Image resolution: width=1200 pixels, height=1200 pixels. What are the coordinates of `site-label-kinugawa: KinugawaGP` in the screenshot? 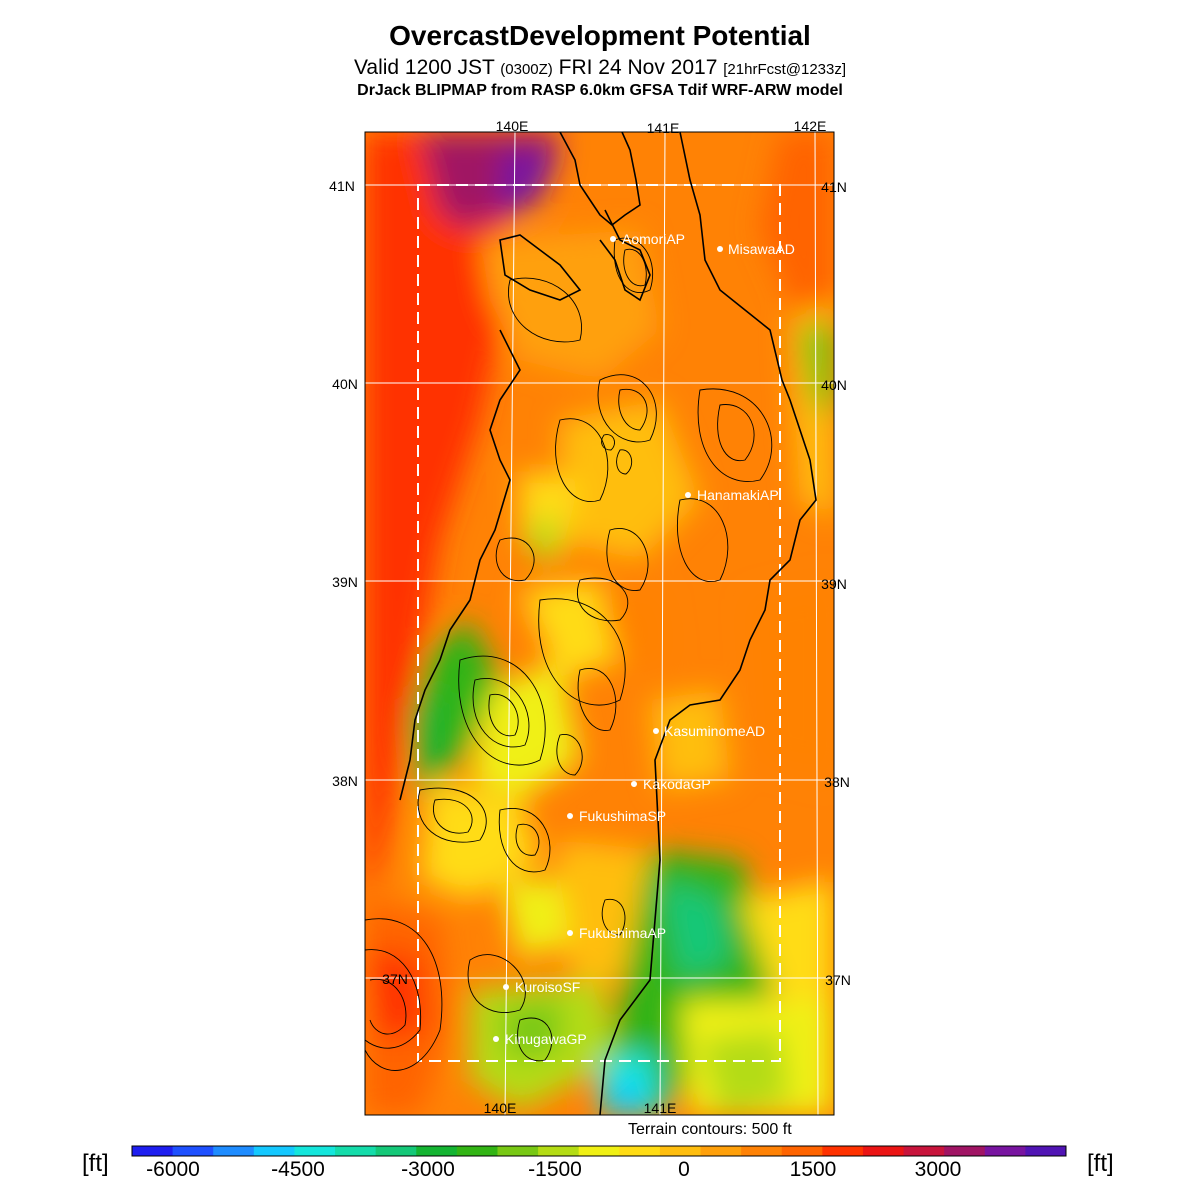 It's located at (546, 1039).